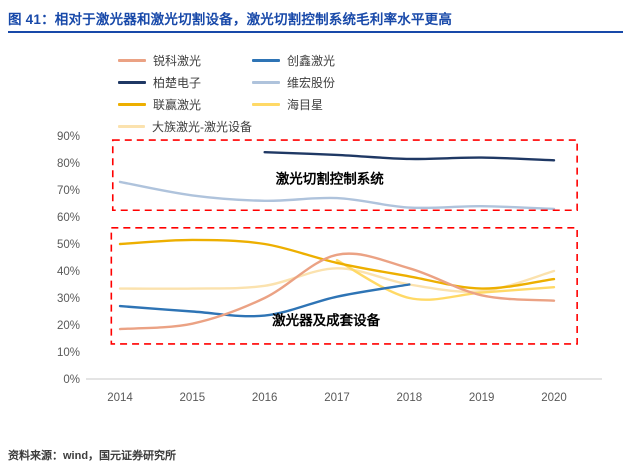 This screenshot has height=471, width=631. I want to click on legend-label: 海目星, so click(305, 105).